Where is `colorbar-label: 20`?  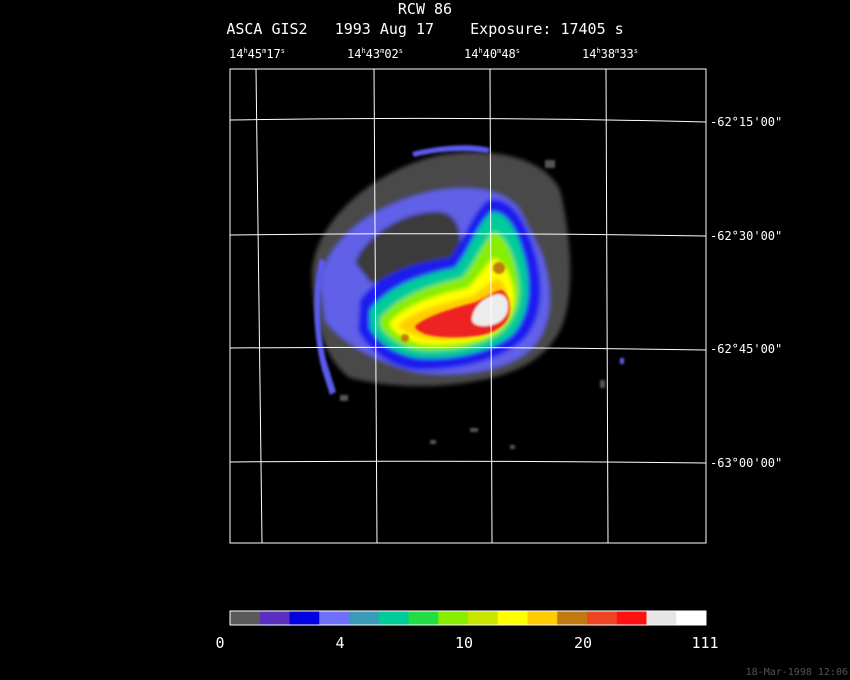 colorbar-label: 20 is located at coordinates (583, 643).